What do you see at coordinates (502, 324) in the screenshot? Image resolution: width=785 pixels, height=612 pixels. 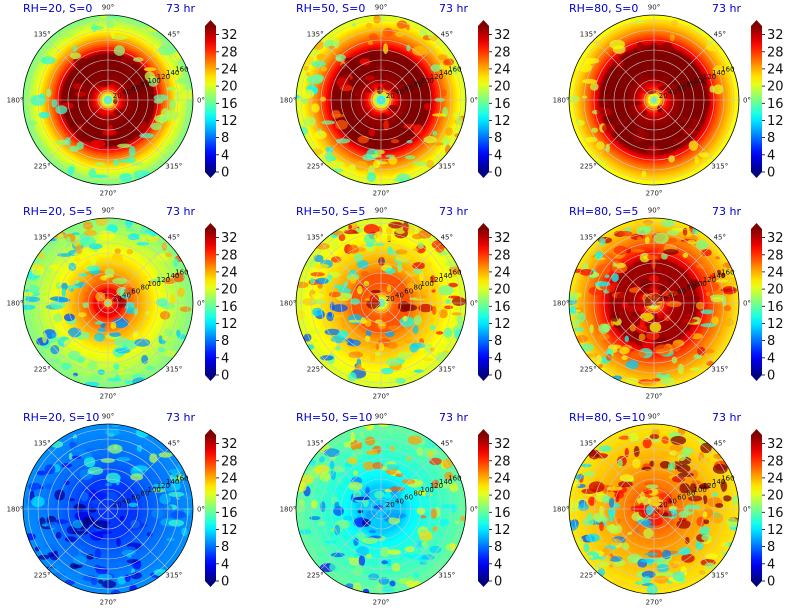 I see `colorbar-tick-label: 12` at bounding box center [502, 324].